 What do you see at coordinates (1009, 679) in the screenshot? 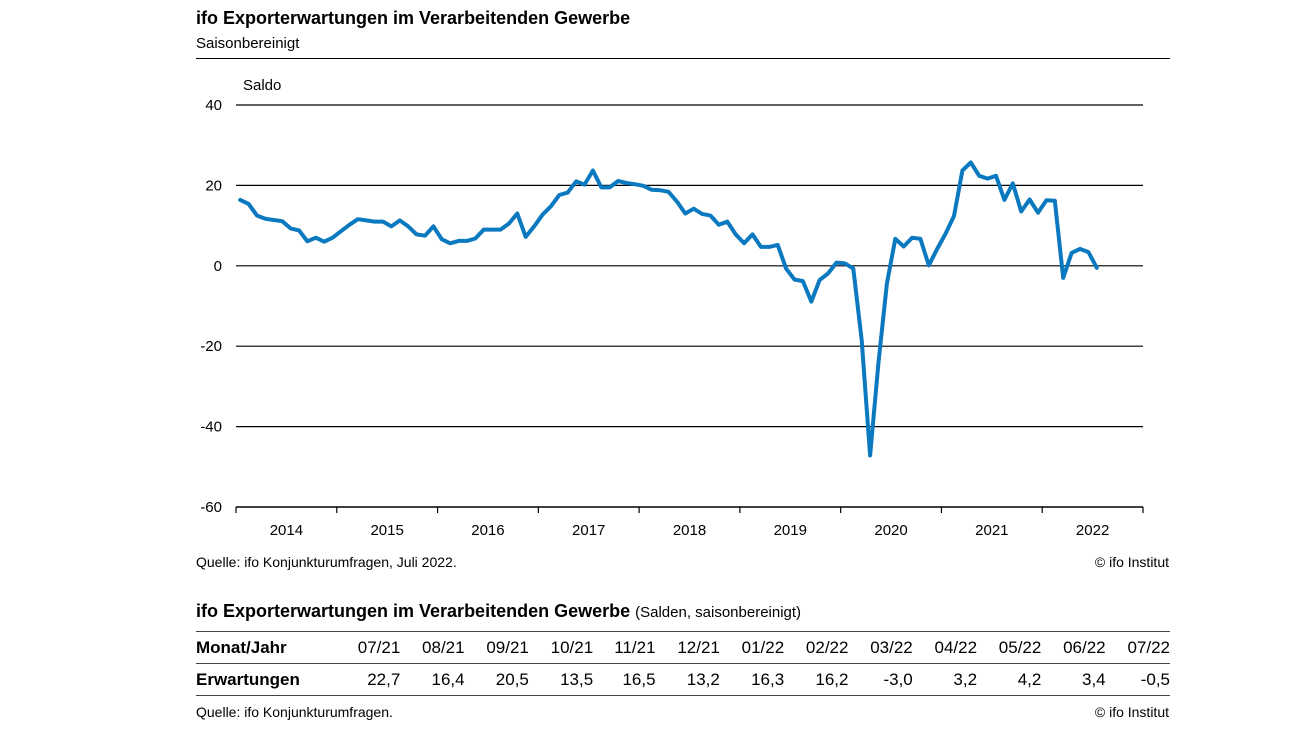
I see `table-value-cell: 4,2` at bounding box center [1009, 679].